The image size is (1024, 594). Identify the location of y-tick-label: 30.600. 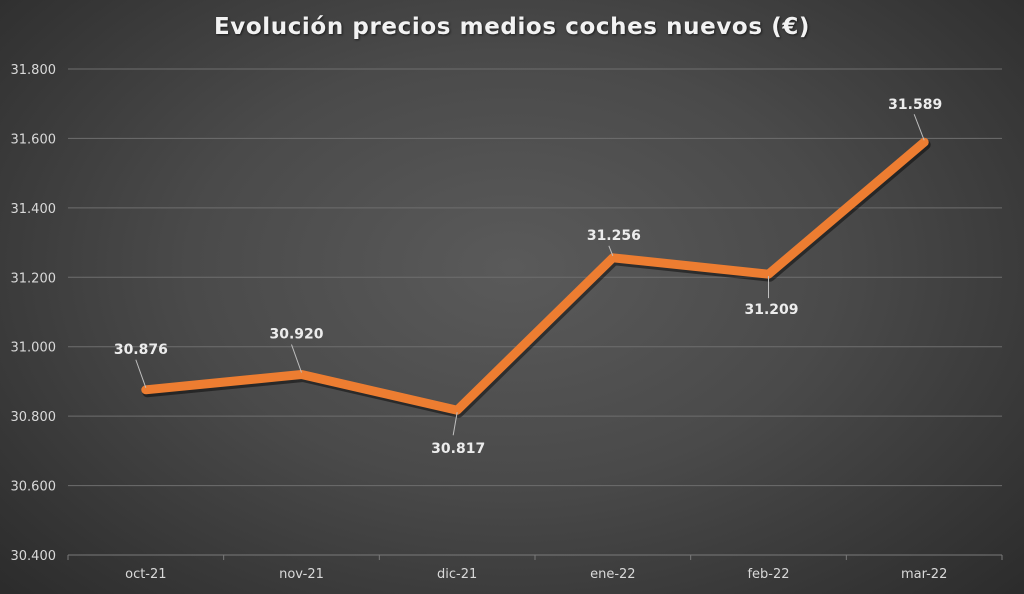
(34, 487).